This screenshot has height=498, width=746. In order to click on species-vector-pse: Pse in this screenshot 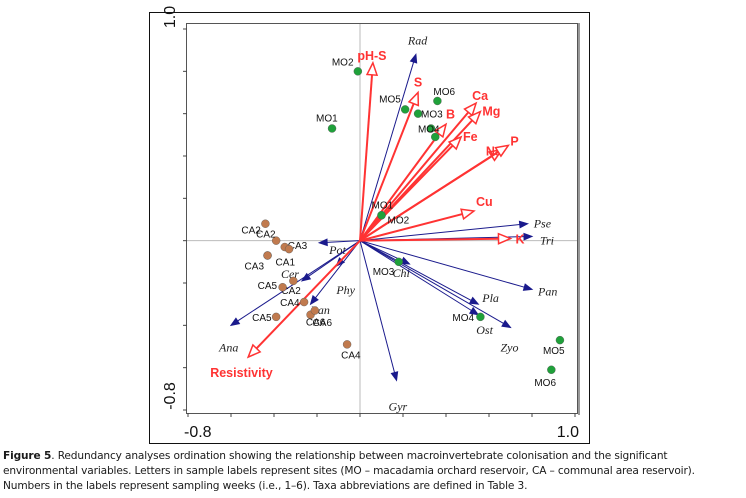, I will do `click(455, 229)`.